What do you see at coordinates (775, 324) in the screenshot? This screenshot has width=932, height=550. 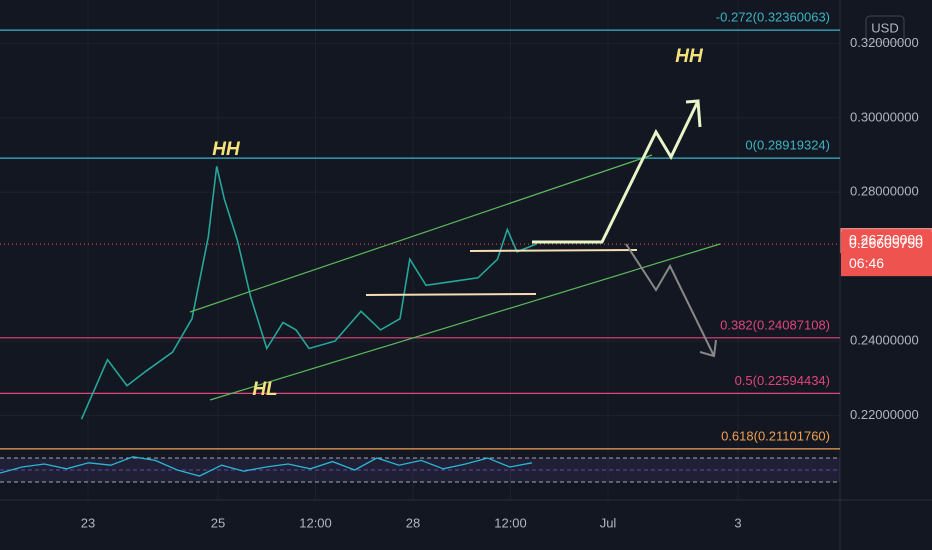 I see `fib-label: 0.382(0.24087108)` at bounding box center [775, 324].